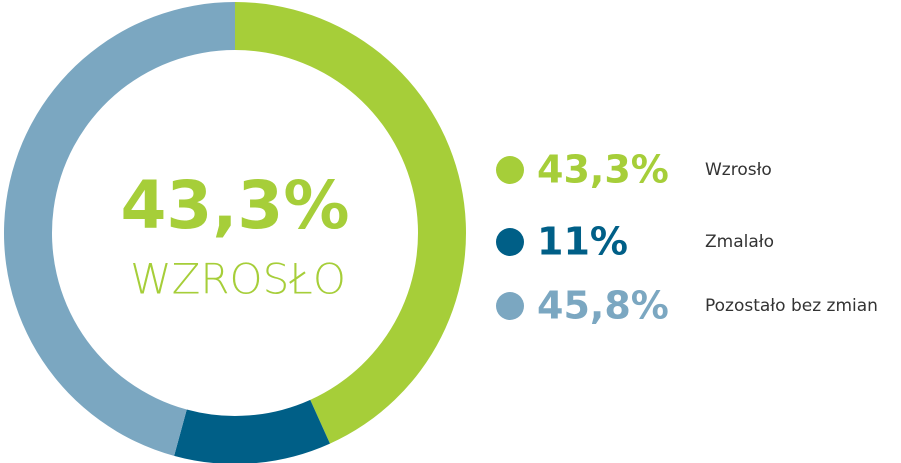 The height and width of the screenshot is (463, 901). What do you see at coordinates (235, 205) in the screenshot?
I see `center-value: 43,3%` at bounding box center [235, 205].